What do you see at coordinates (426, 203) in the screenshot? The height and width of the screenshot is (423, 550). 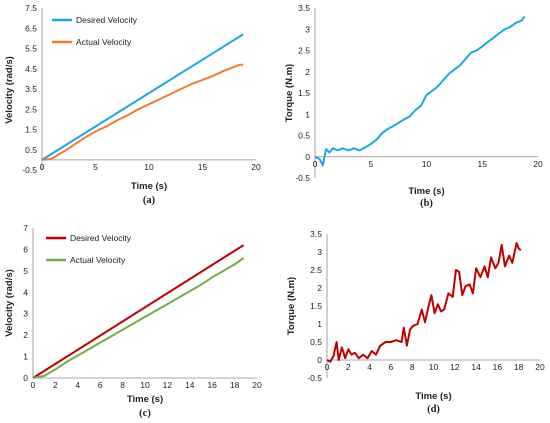 I see `figure-caption: (b)` at bounding box center [426, 203].